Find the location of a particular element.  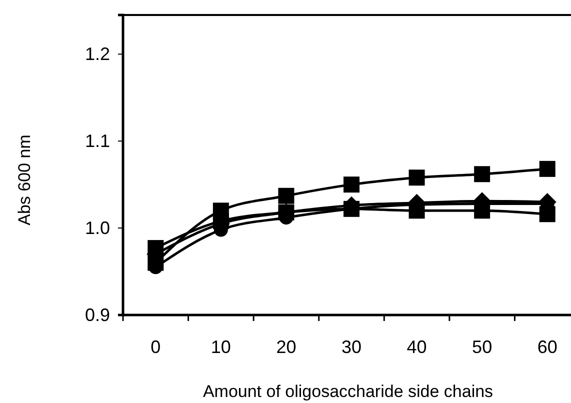

y-tick-label: 1.2 is located at coordinates (97, 54).